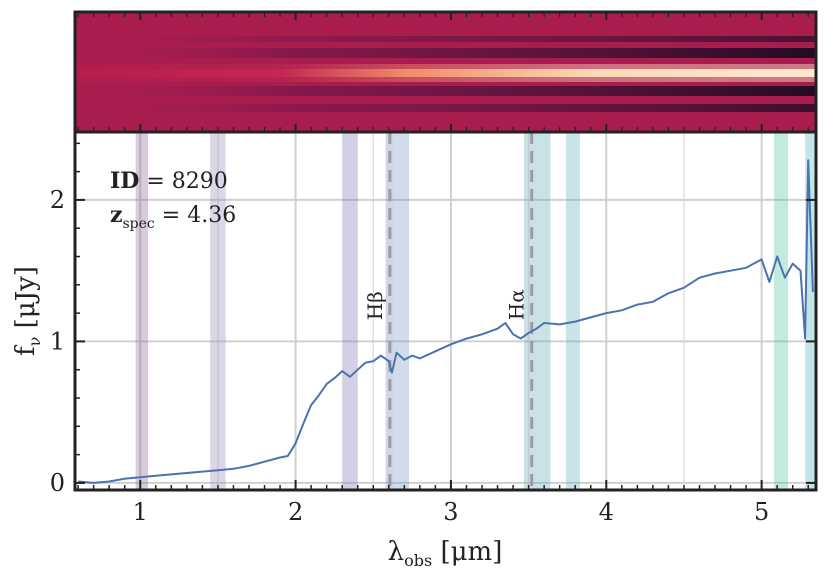 This screenshot has width=831, height=578. I want to click on x-tick-label-4: 5, so click(761, 512).